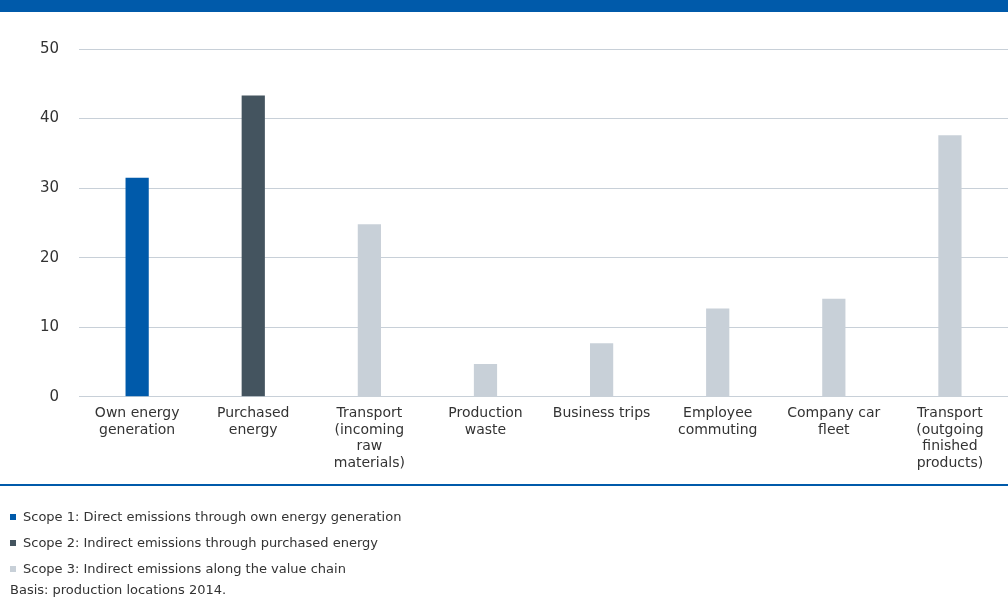 The height and width of the screenshot is (601, 1008). What do you see at coordinates (834, 420) in the screenshot?
I see `x-tick-label: Company car fleet` at bounding box center [834, 420].